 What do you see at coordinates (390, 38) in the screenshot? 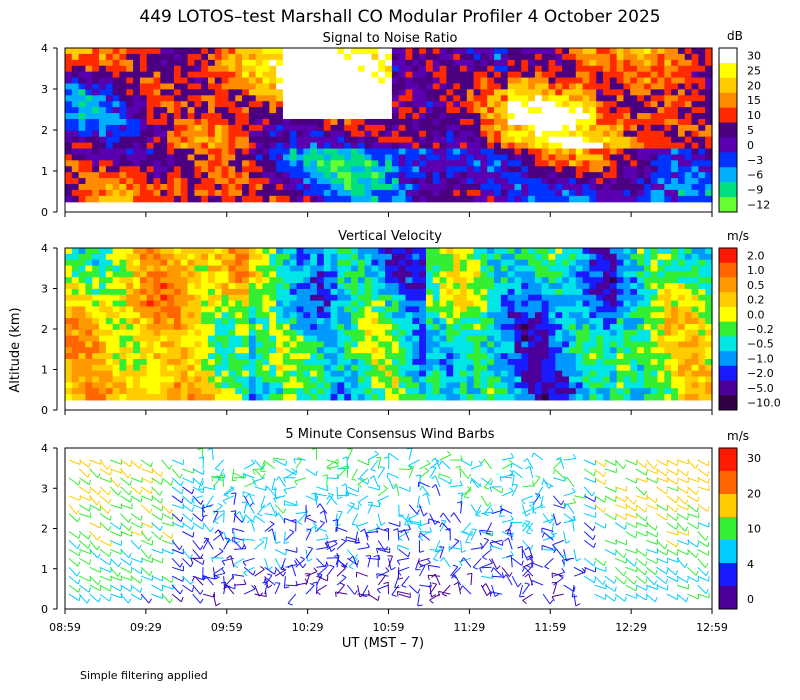
I see `snr-panel-title: Signal to Noise Ratio` at bounding box center [390, 38].